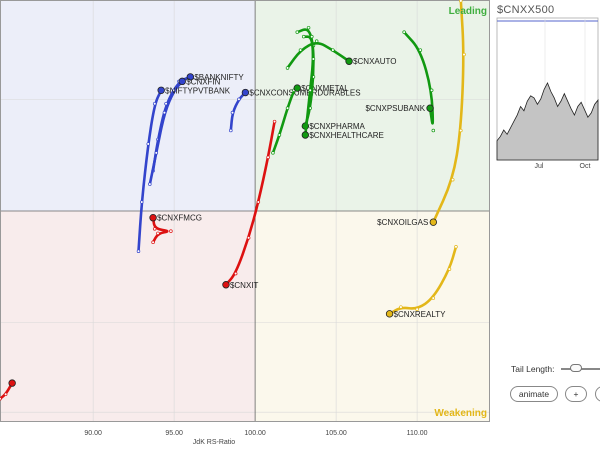 Image resolution: width=600 pixels, height=450 pixels. I want to click on x-tick-label: 95.00, so click(174, 433).